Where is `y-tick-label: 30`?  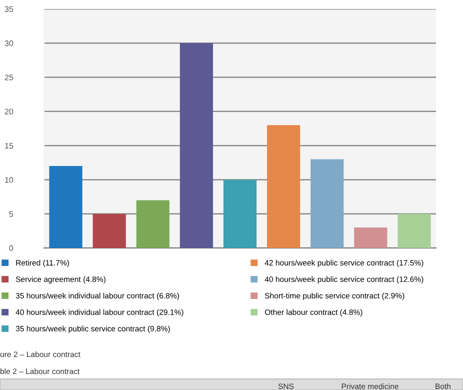
y-tick-label: 30 is located at coordinates (9, 43).